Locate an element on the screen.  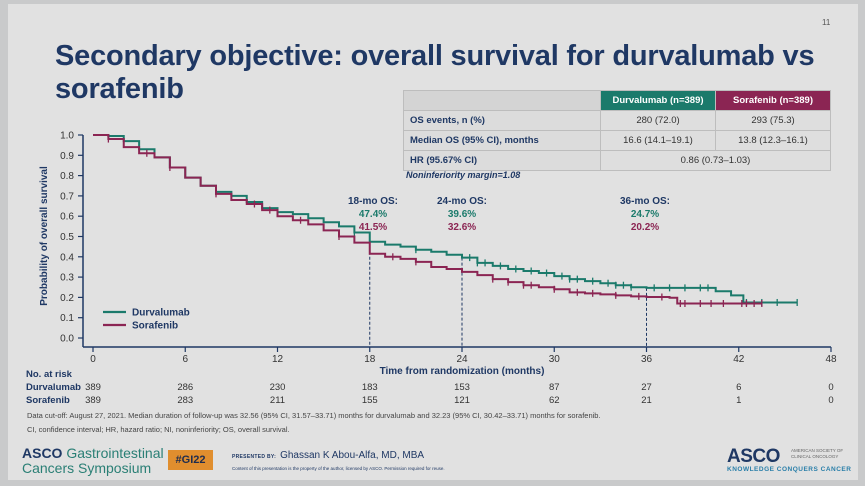
risk-count: 183 is located at coordinates (369, 387).